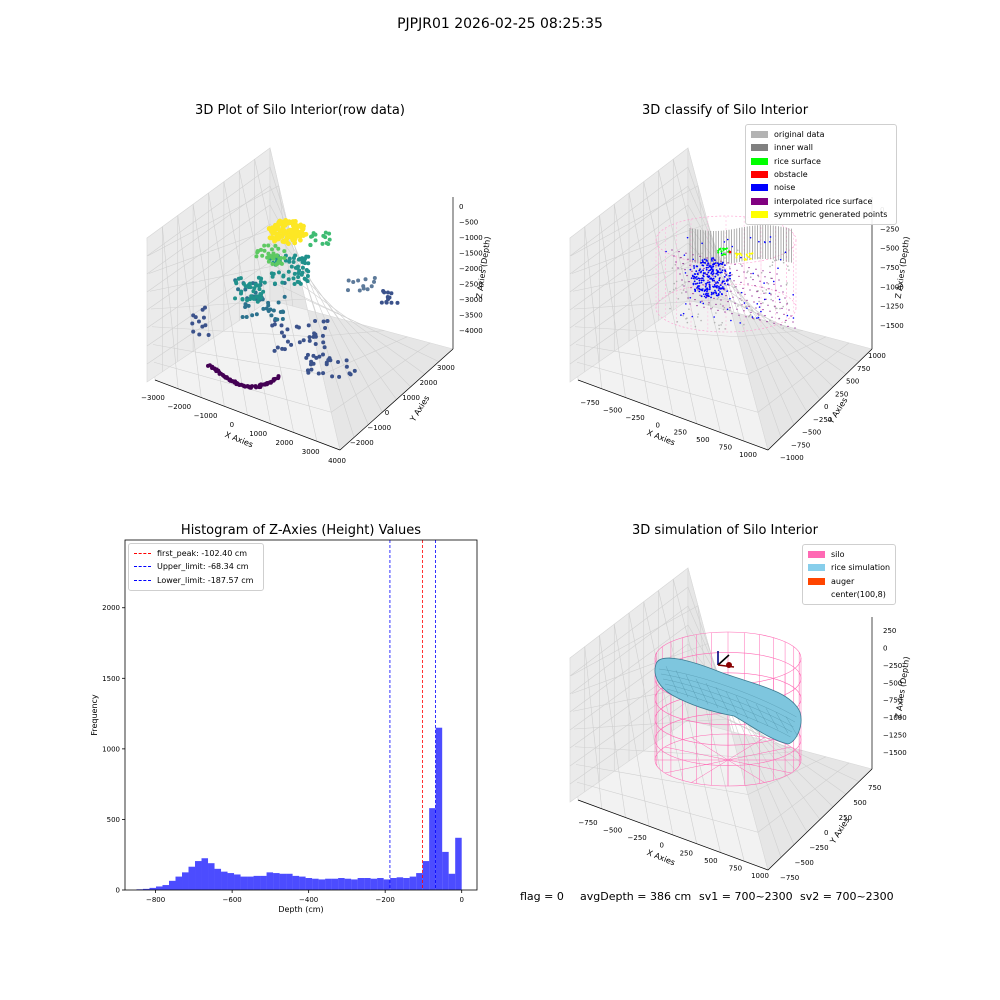 The height and width of the screenshot is (1000, 1000). What do you see at coordinates (311, 452) in the screenshot?
I see `x-tick-label: 3000` at bounding box center [311, 452].